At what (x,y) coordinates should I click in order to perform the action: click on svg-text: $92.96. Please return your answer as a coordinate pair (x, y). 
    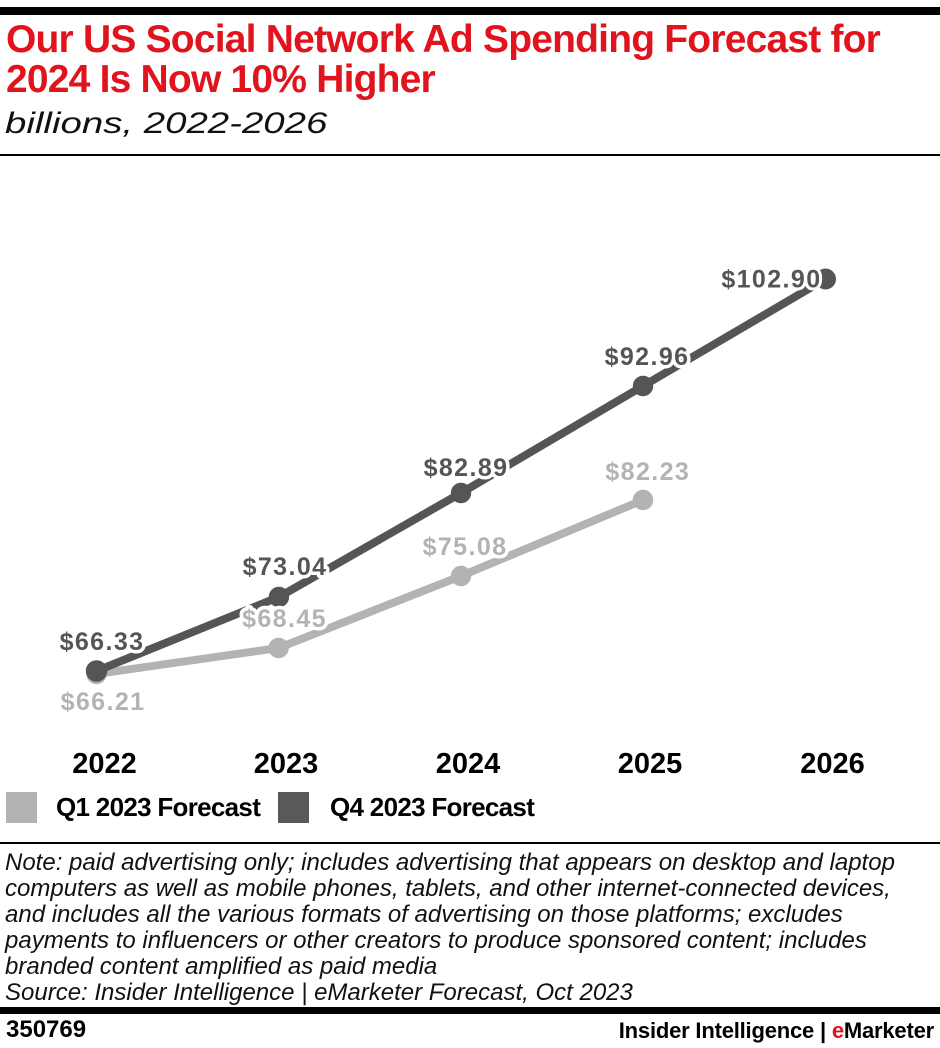
    Looking at the image, I should click on (647, 357).